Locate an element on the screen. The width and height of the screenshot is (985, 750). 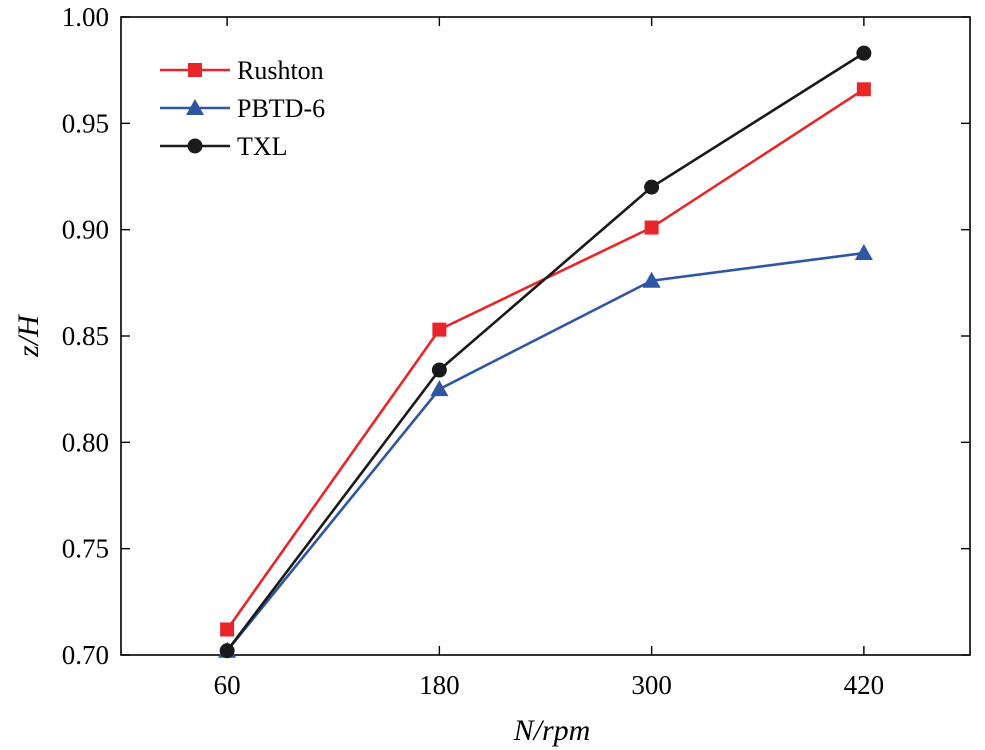
legend-marker-txl is located at coordinates (195, 146).